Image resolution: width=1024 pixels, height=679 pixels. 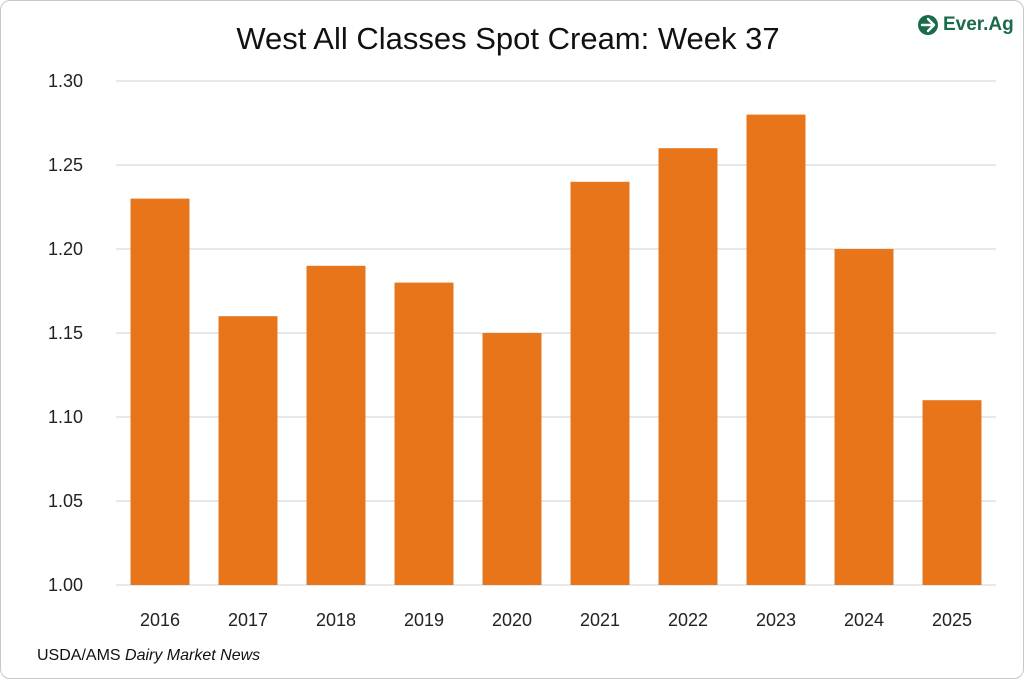 I want to click on x-tick-label: 2020, so click(x=512, y=620).